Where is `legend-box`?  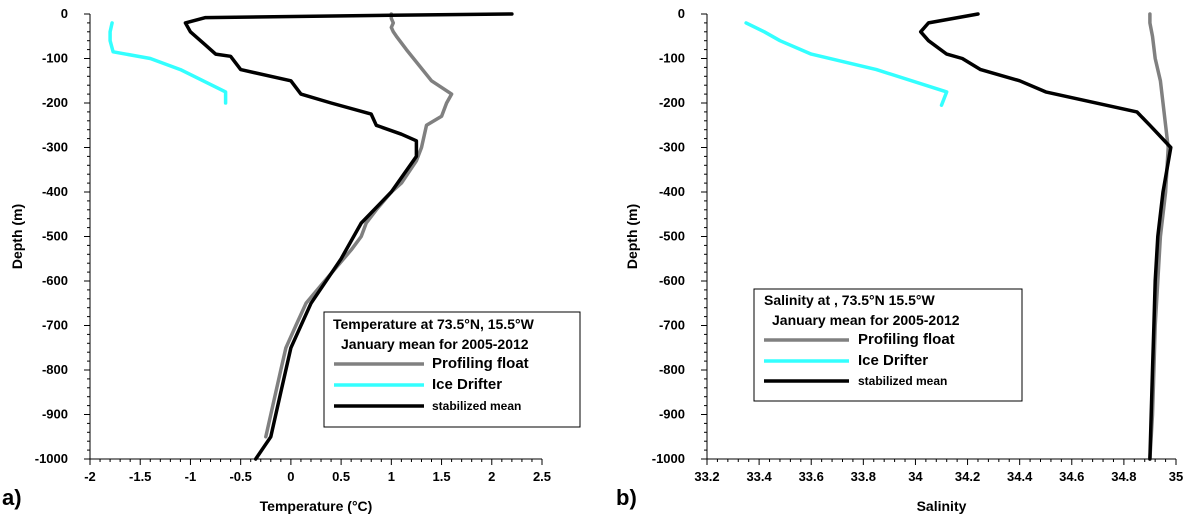 legend-box is located at coordinates (452, 369).